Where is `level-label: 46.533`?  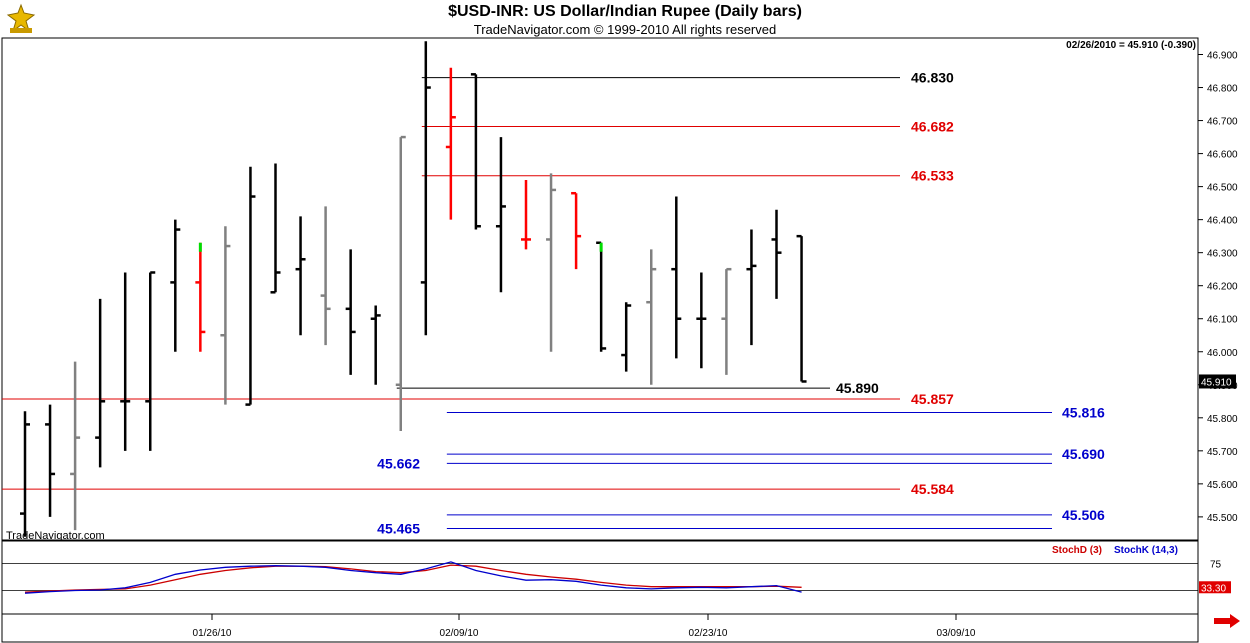
level-label: 46.533 is located at coordinates (932, 176).